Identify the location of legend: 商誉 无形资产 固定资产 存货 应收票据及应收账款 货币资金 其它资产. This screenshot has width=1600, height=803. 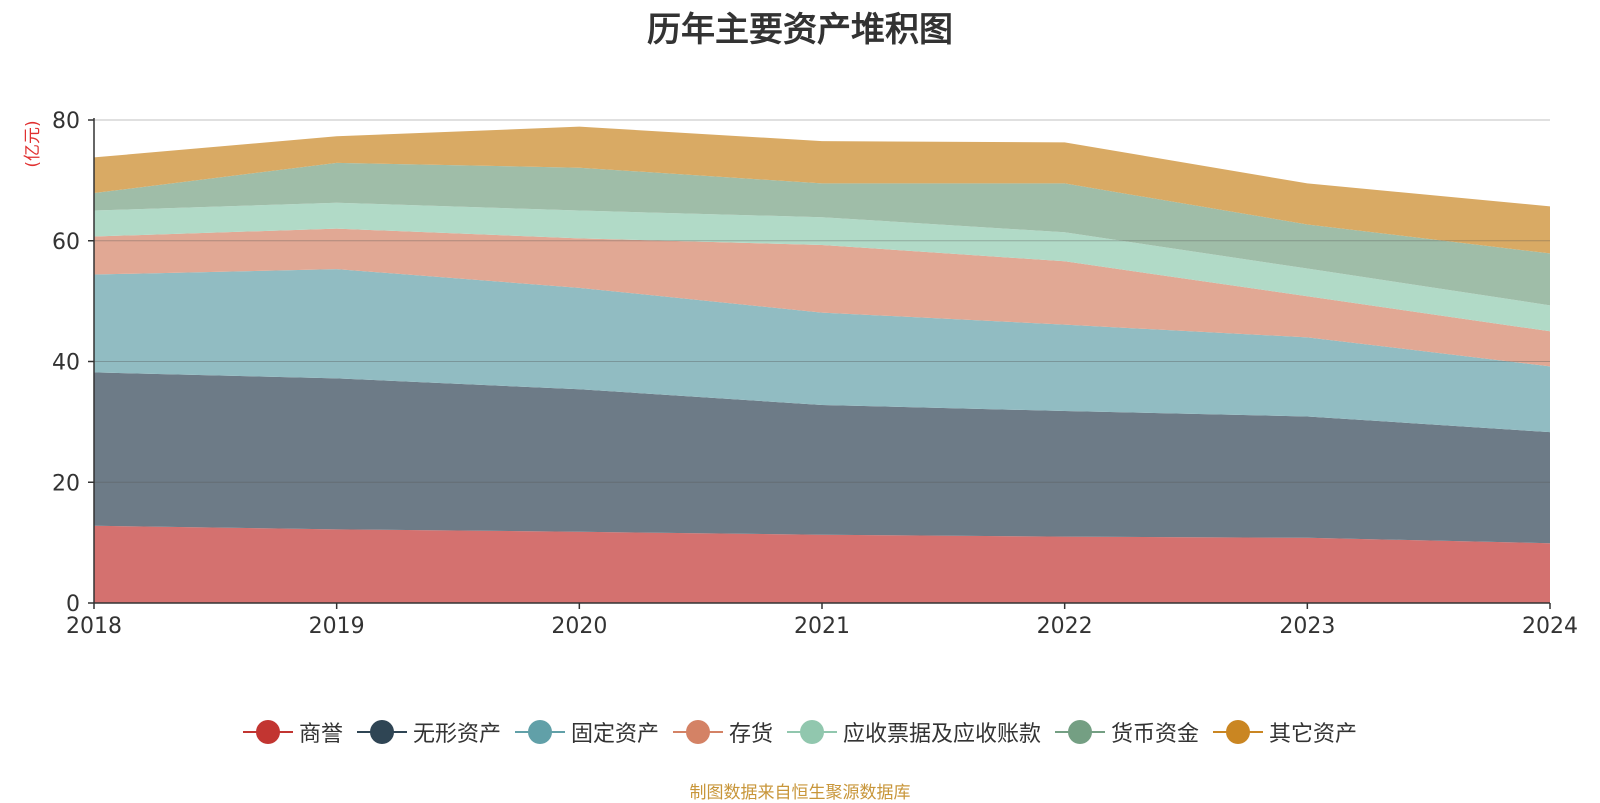
(800, 732).